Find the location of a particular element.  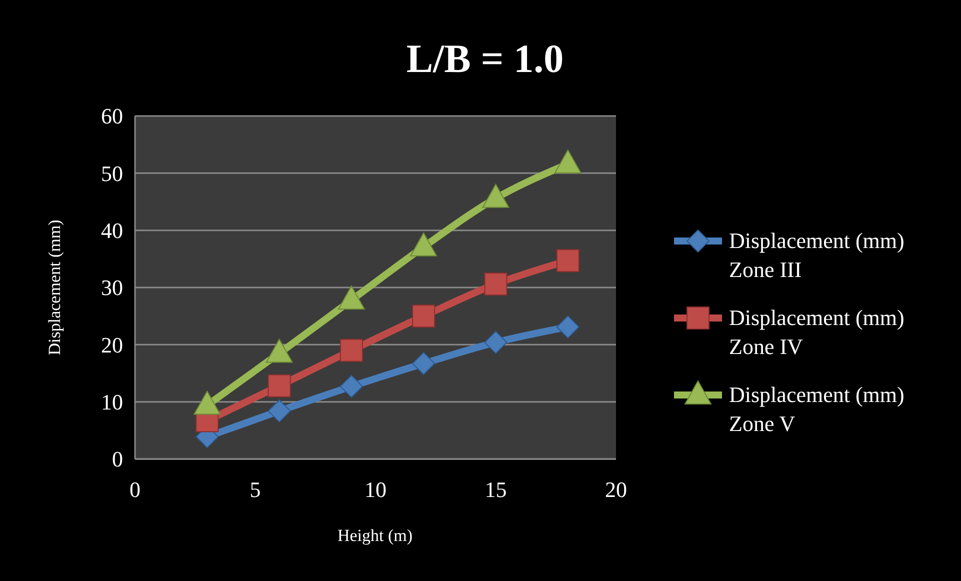

y-tick-label: 40 is located at coordinates (112, 231).